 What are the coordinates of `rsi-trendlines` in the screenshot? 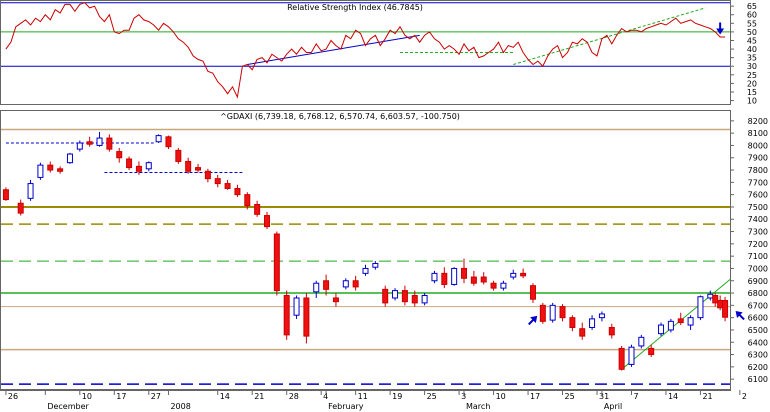 It's located at (476, 36).